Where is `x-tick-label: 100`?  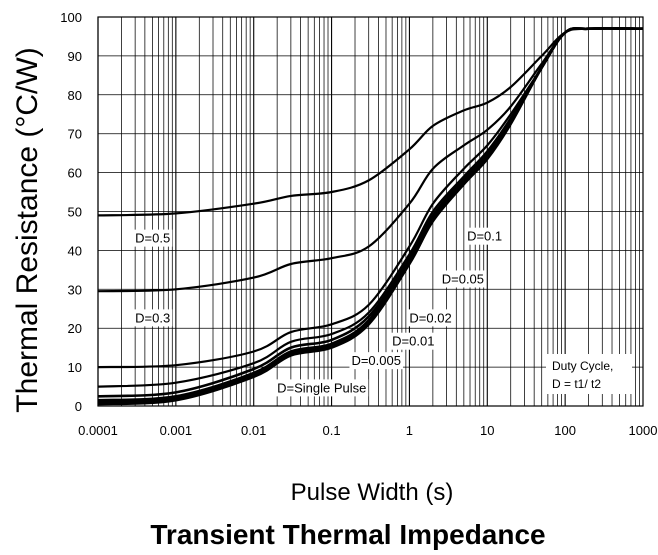 x-tick-label: 100 is located at coordinates (565, 430).